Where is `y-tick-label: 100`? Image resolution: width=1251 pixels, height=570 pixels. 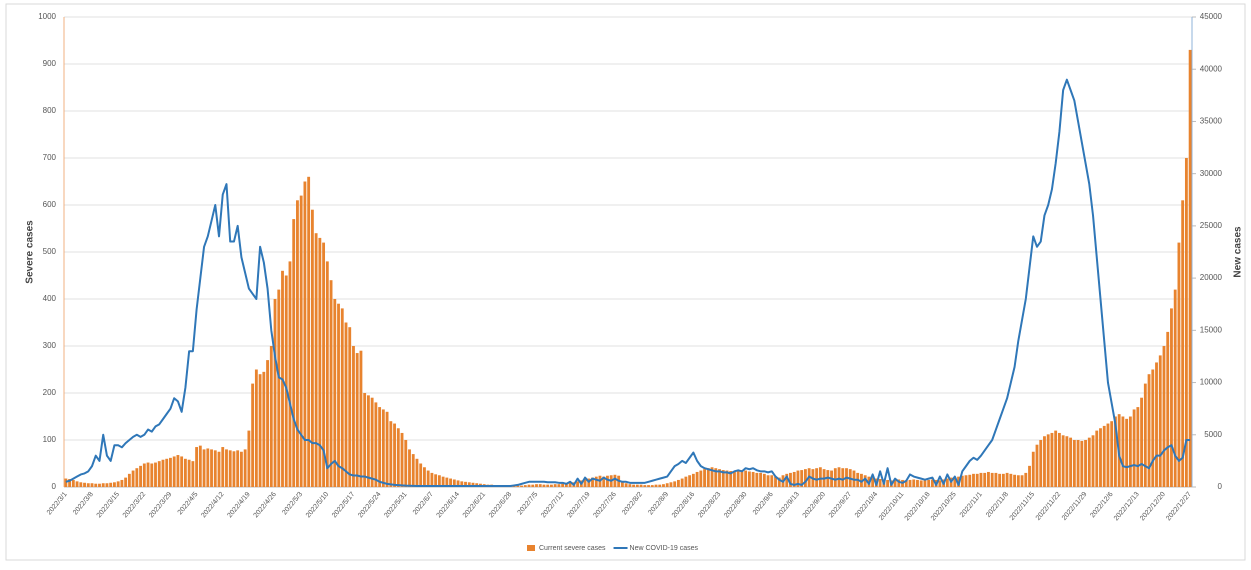
y-tick-label: 100 is located at coordinates (50, 439).